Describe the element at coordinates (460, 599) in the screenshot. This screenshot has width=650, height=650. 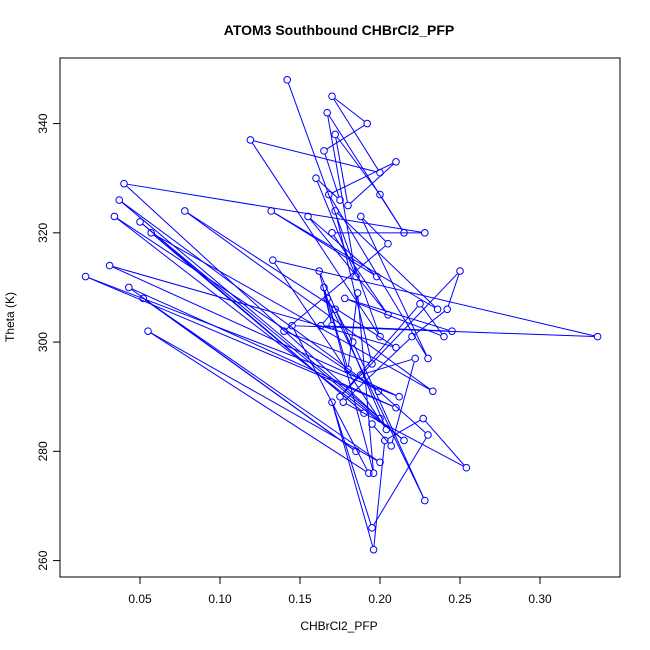
I see `x-tick-label: 0.25` at that location.